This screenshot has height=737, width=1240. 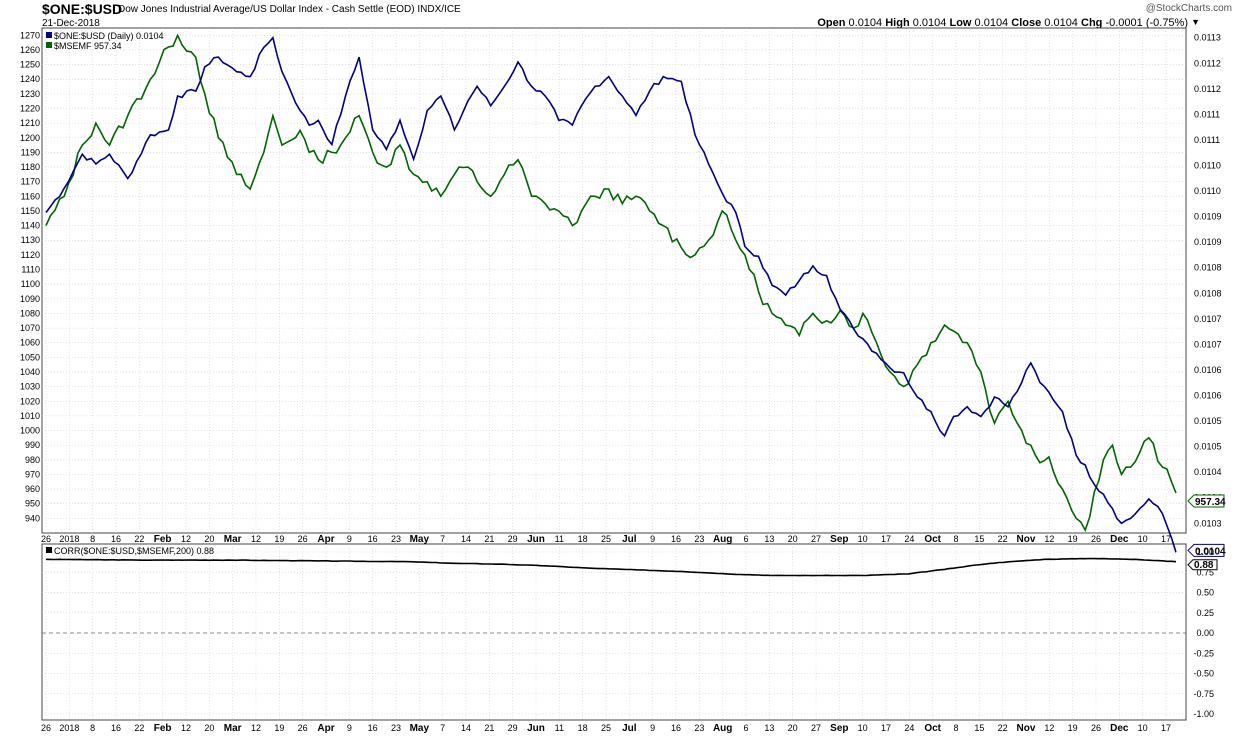 What do you see at coordinates (32, 504) in the screenshot?
I see `left-tick-label: 950` at bounding box center [32, 504].